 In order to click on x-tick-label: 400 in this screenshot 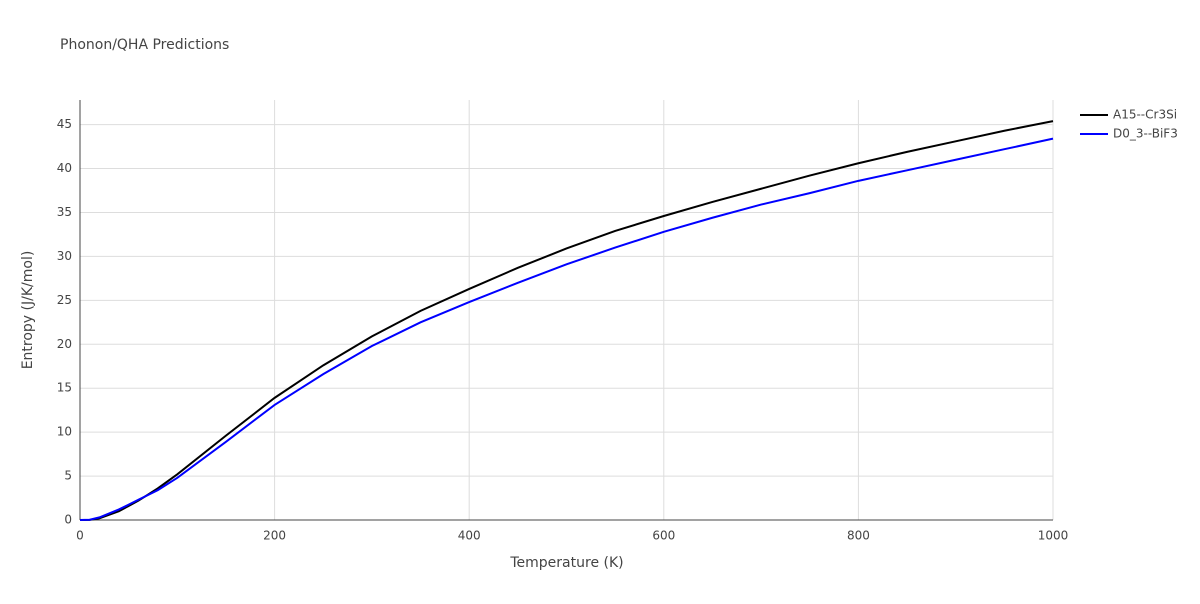, I will do `click(469, 536)`.